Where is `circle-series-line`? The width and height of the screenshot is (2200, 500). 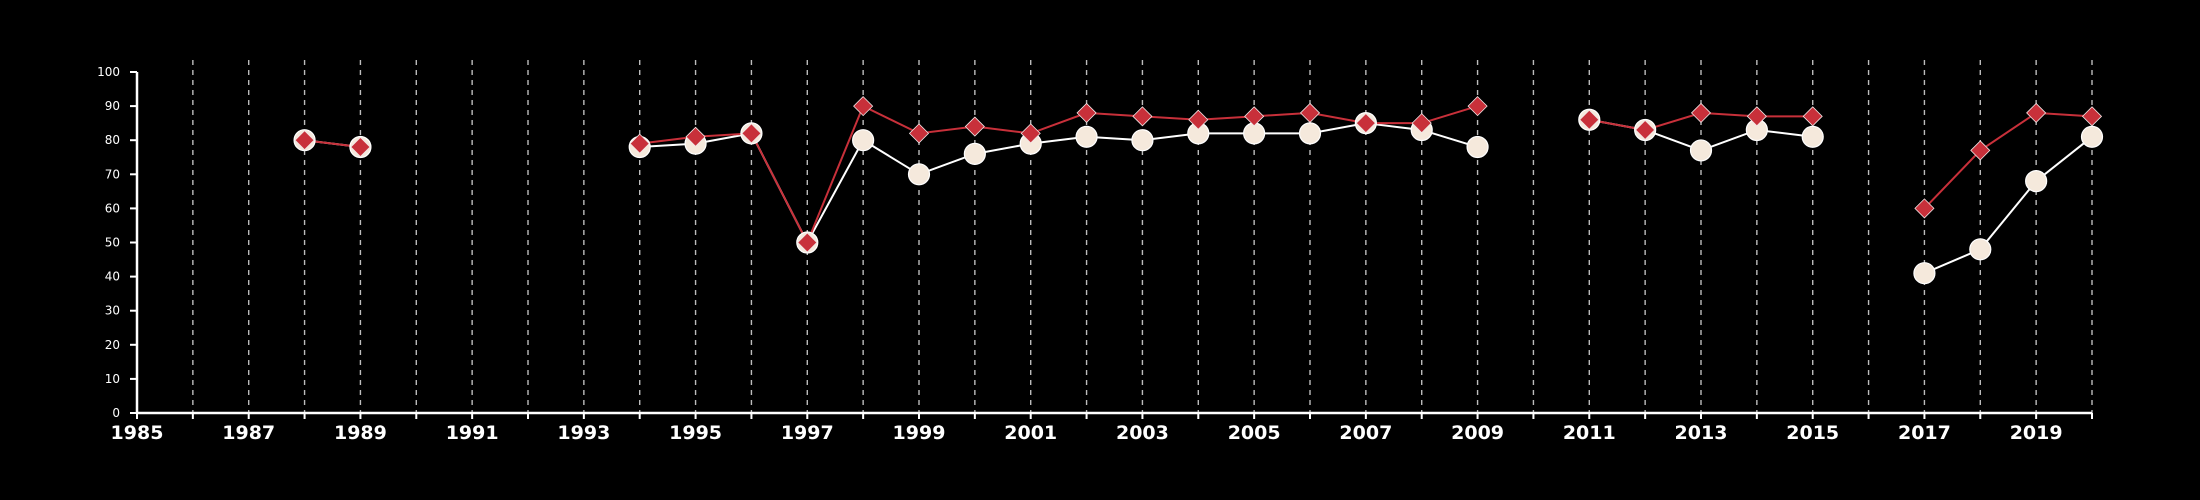 circle-series-line is located at coordinates (2008, 205).